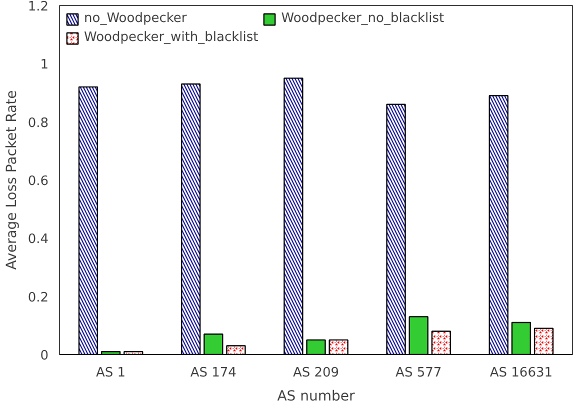 The image size is (577, 407). I want to click on legend-label: Woodpecker_no_blacklist, so click(362, 18).